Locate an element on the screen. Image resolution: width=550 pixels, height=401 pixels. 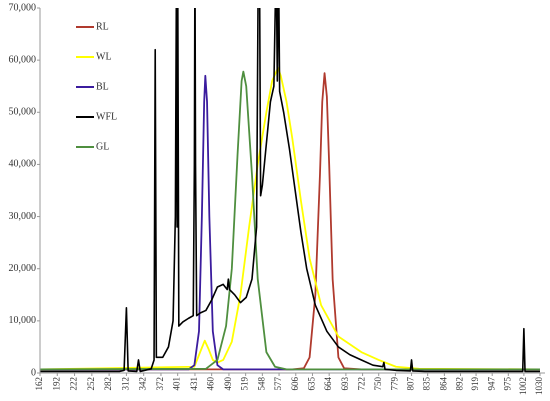
y-tick-label: 40,000 is located at coordinates (23, 164).